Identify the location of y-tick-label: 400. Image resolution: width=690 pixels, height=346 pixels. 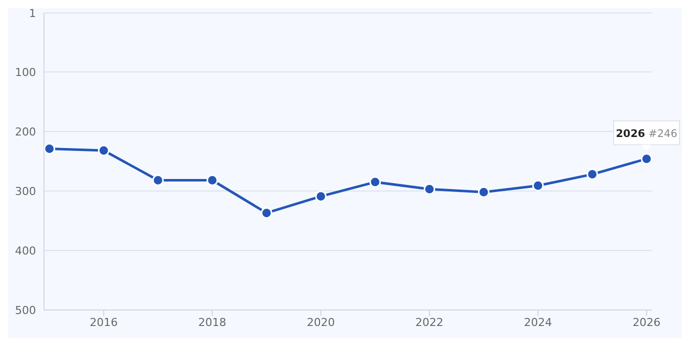
(25, 251).